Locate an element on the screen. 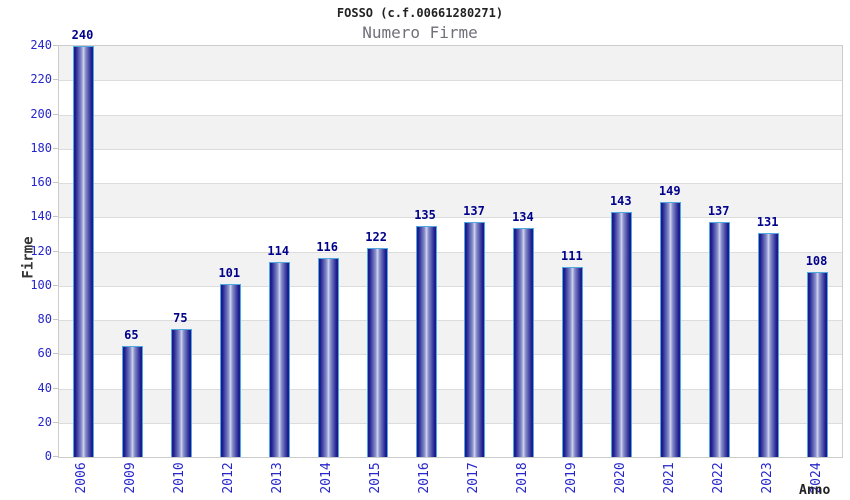 The width and height of the screenshot is (850, 500). bar-value-label: 149 is located at coordinates (669, 190).